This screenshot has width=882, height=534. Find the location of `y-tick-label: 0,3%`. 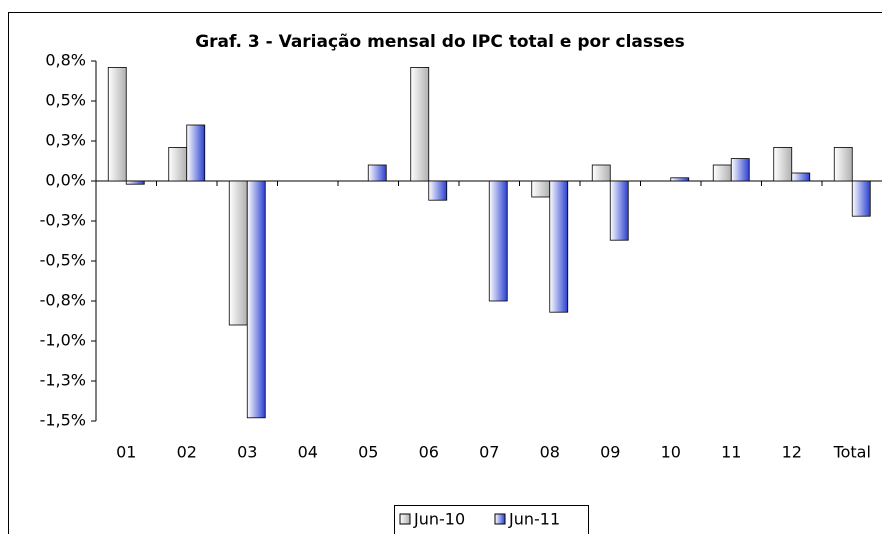

y-tick-label: 0,3% is located at coordinates (65, 140).